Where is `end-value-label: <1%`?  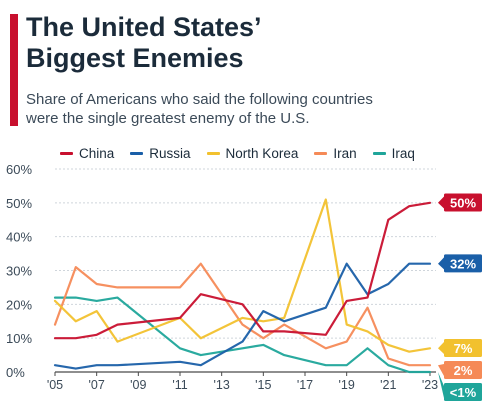
end-value-label: <1% is located at coordinates (463, 392).